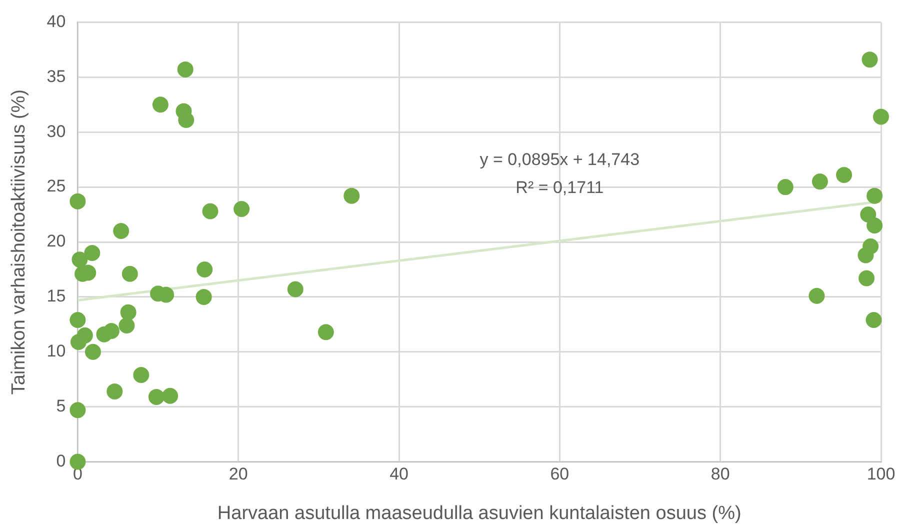  Describe the element at coordinates (720, 474) in the screenshot. I see `x-tick-label: 80` at that location.